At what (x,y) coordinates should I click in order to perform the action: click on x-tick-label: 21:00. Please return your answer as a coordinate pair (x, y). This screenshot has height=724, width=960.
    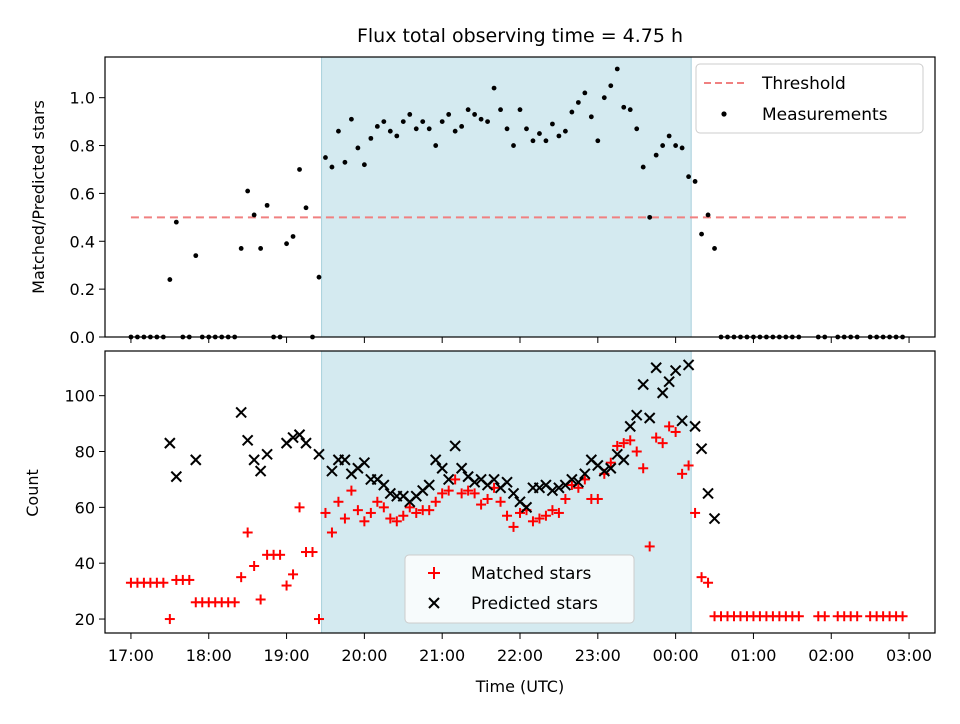
    Looking at the image, I should click on (442, 655).